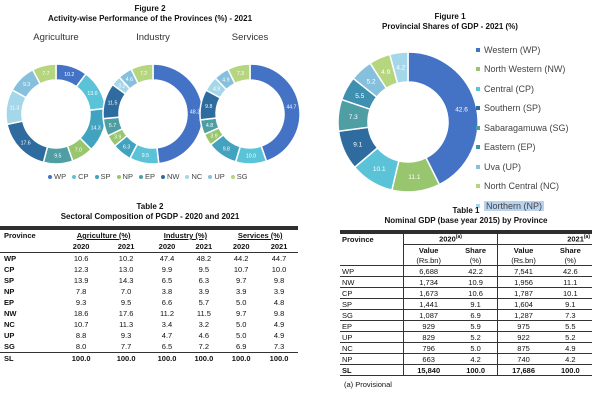 The image size is (600, 400). Describe the element at coordinates (105, 176) in the screenshot. I see `figure-2-legend-label: SP` at that location.